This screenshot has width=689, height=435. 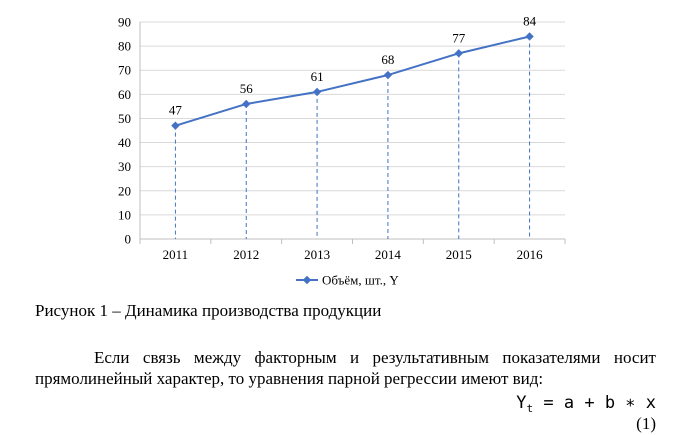 I want to click on data-label: 47, so click(x=176, y=110).